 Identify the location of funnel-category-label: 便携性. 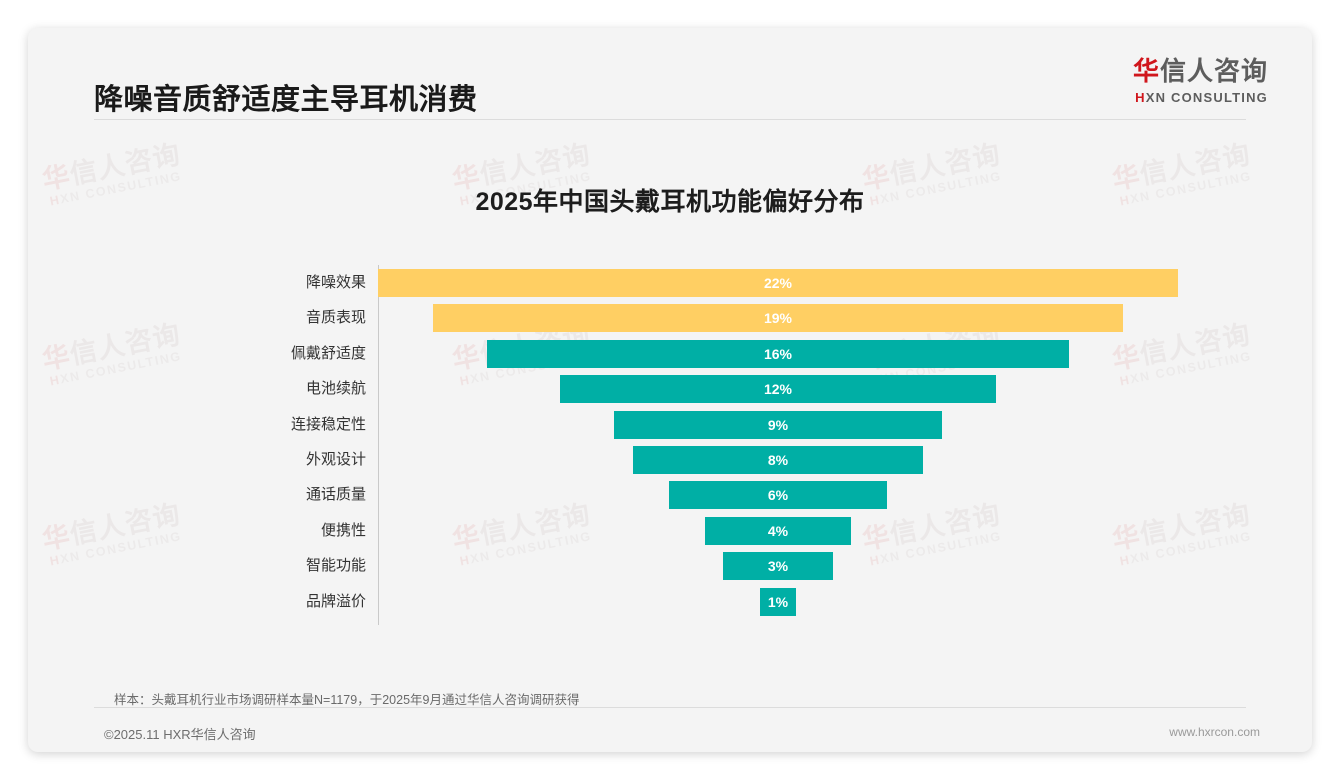
(343, 530).